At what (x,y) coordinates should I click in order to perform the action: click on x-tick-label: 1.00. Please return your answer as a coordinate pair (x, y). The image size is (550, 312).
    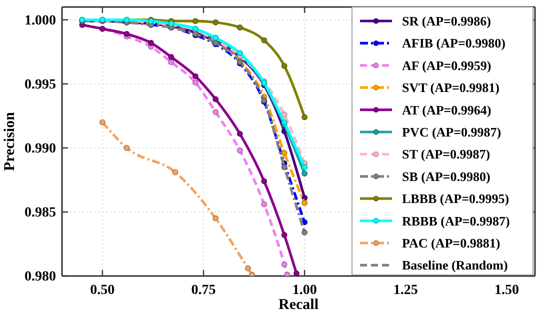
    Looking at the image, I should click on (304, 290).